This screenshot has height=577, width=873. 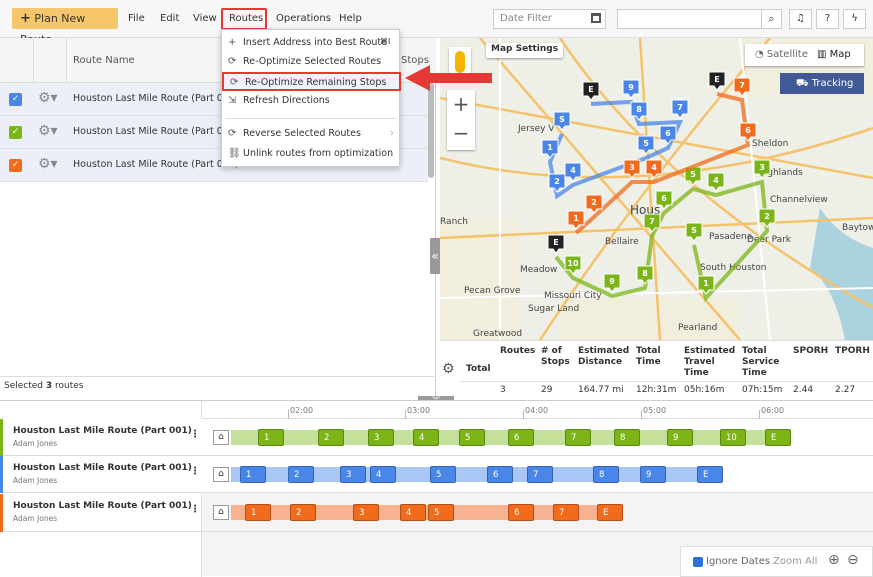 I want to click on stop-label: E, so click(x=555, y=242).